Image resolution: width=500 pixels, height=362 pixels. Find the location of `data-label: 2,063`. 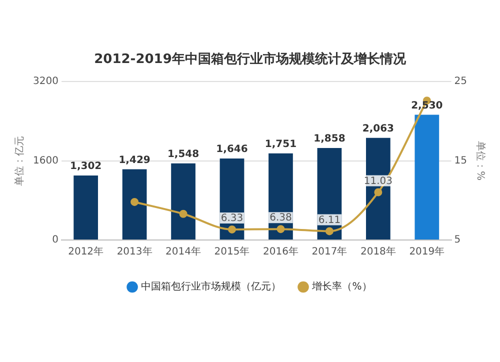

data-label: 2,063 is located at coordinates (378, 128).